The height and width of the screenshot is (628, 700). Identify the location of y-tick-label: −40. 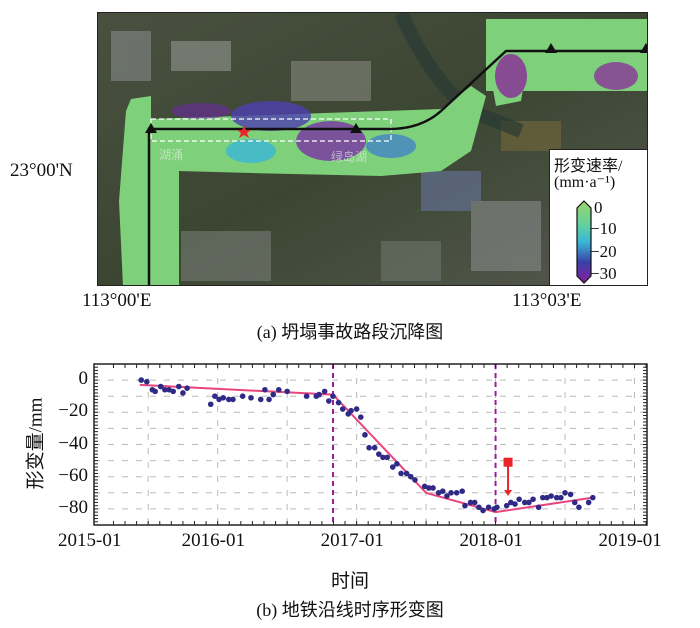
(73, 443).